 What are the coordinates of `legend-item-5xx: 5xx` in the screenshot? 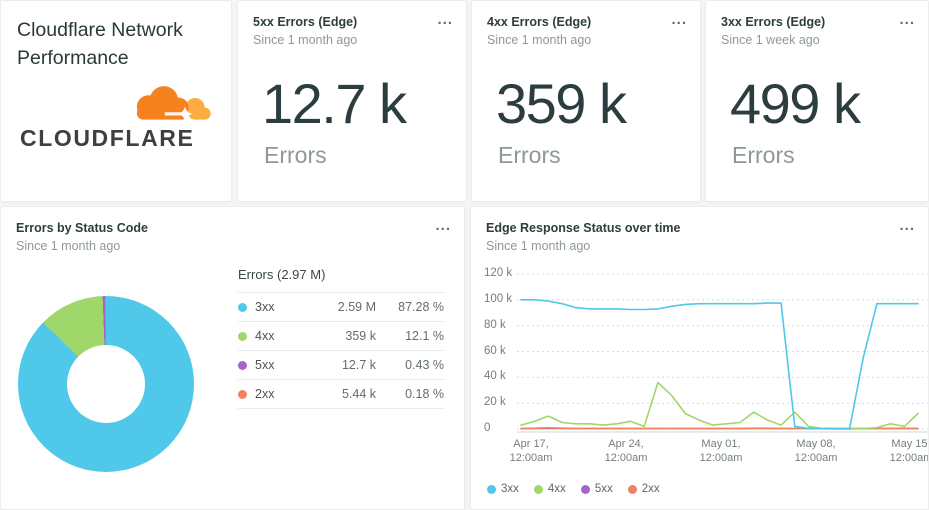 It's located at (596, 489).